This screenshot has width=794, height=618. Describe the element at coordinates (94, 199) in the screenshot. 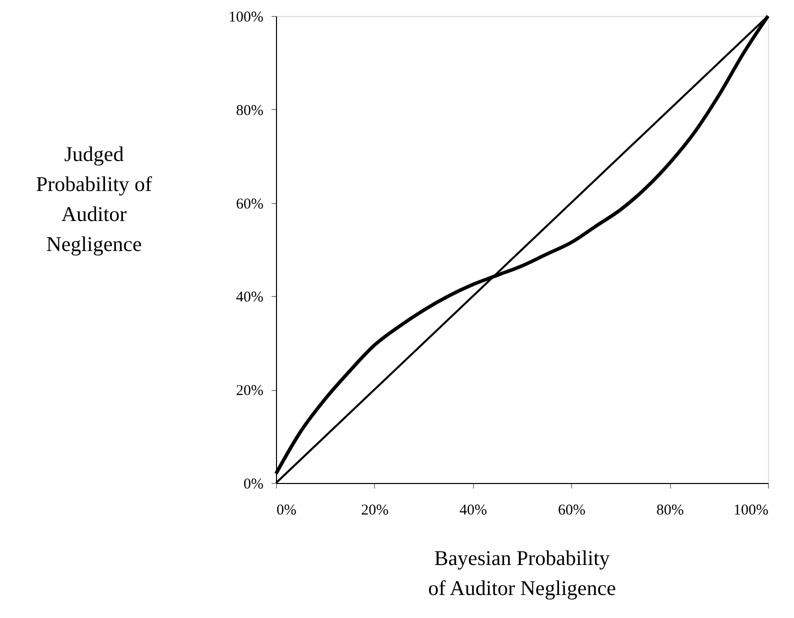

I see `y-axis-title: Judged Probability of Auditor Negligence` at that location.